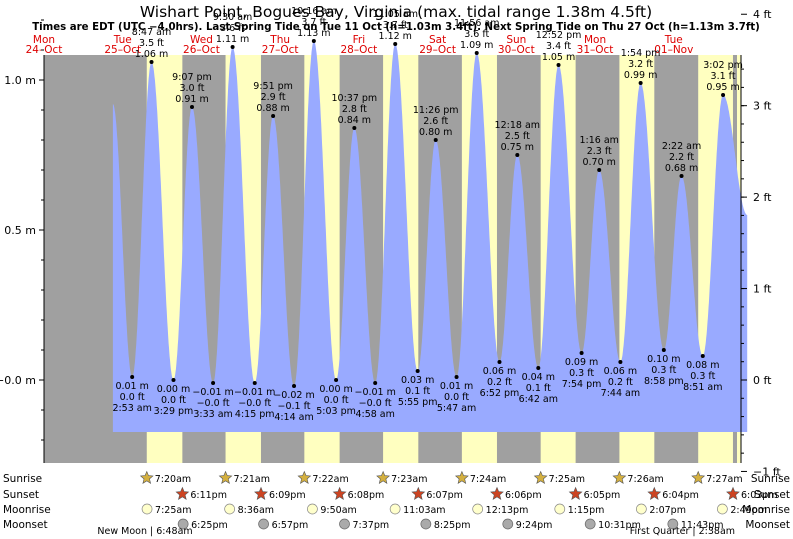 This screenshot has height=539, width=793. Describe the element at coordinates (255, 414) in the screenshot. I see `low-tide-time: 4:15 pm` at that location.